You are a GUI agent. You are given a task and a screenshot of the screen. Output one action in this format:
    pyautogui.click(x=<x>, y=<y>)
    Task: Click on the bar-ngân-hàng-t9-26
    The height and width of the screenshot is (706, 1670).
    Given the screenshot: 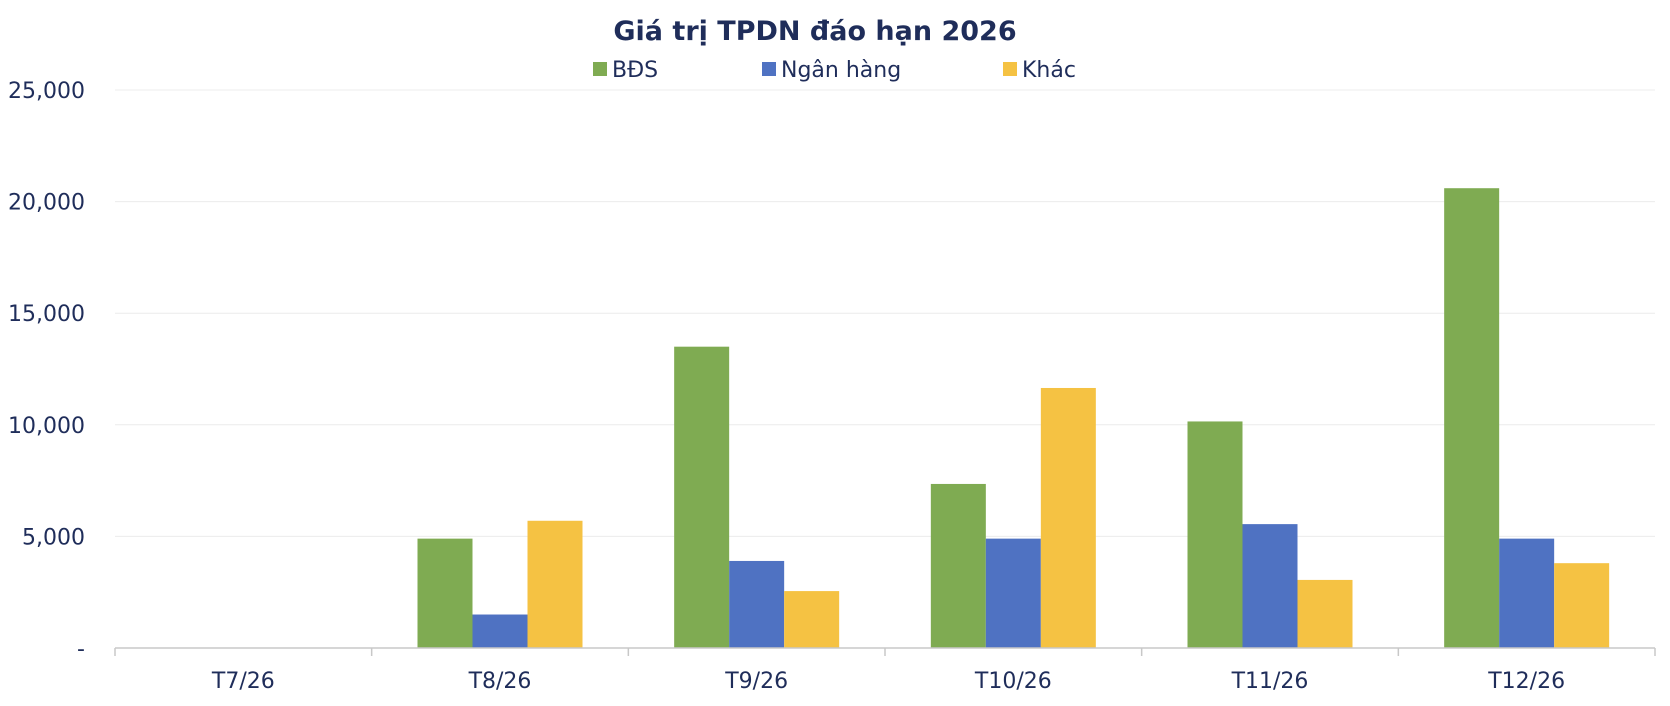 What is the action you would take?
    pyautogui.click(x=757, y=604)
    